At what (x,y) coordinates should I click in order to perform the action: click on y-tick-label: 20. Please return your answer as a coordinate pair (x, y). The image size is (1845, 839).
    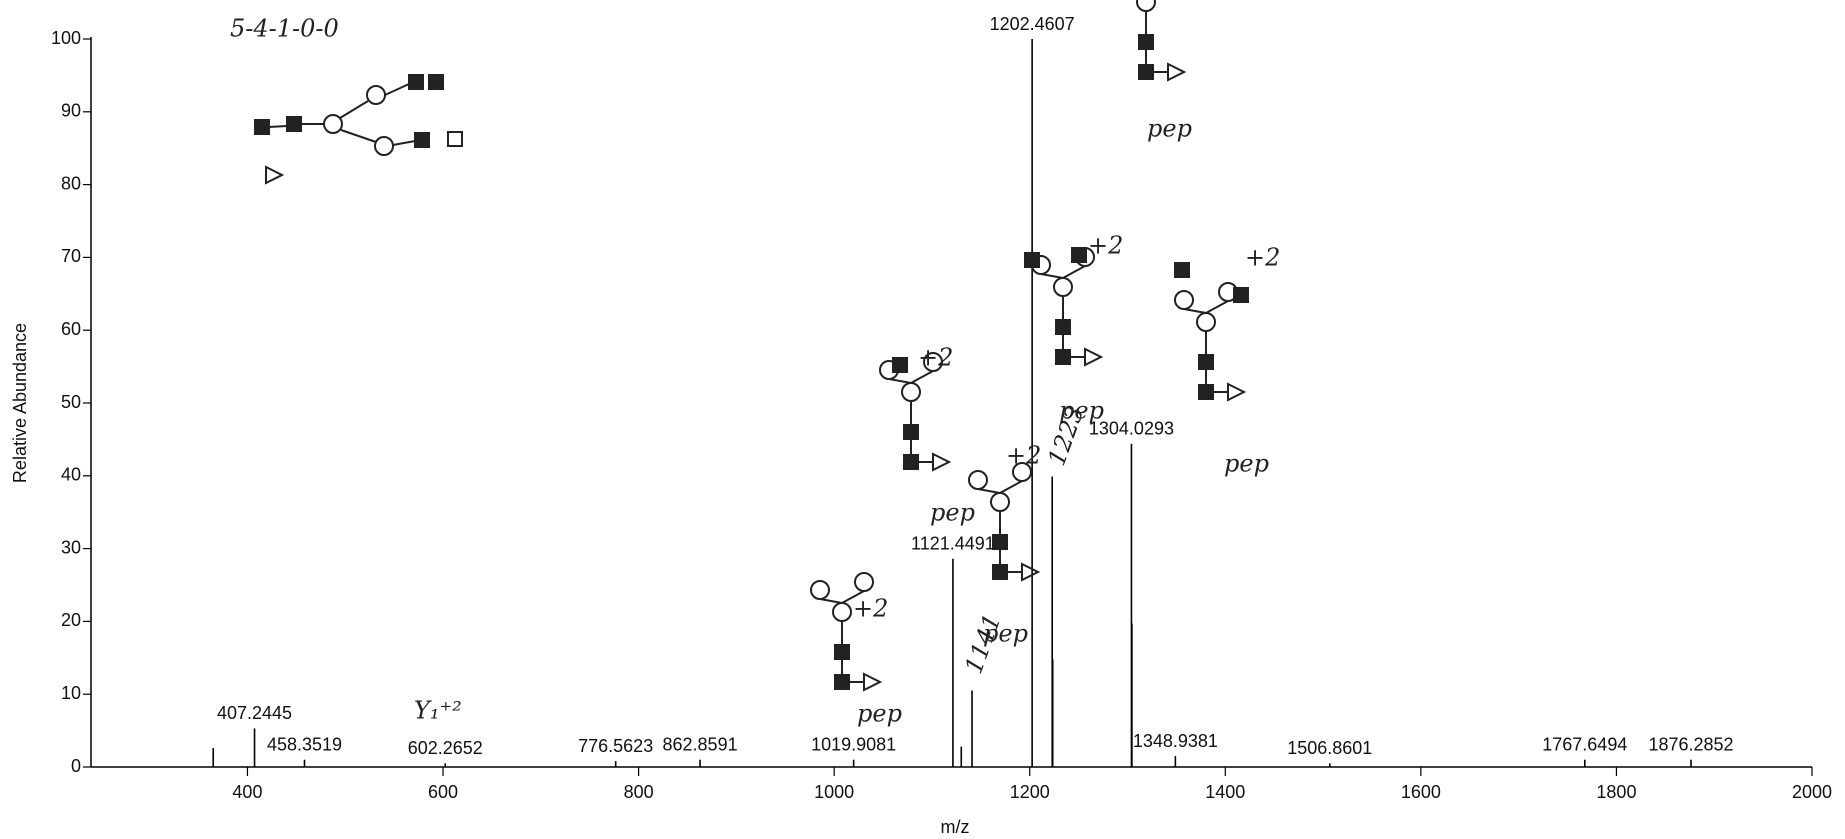
    Looking at the image, I should click on (71, 620).